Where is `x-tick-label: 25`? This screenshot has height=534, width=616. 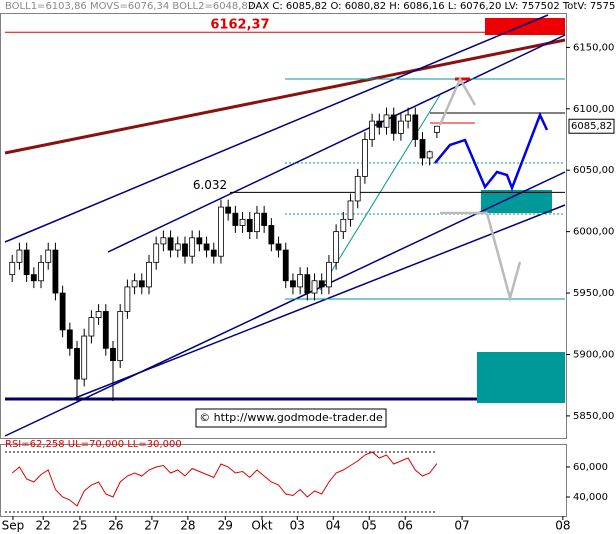
x-tick-label: 25 is located at coordinates (79, 526).